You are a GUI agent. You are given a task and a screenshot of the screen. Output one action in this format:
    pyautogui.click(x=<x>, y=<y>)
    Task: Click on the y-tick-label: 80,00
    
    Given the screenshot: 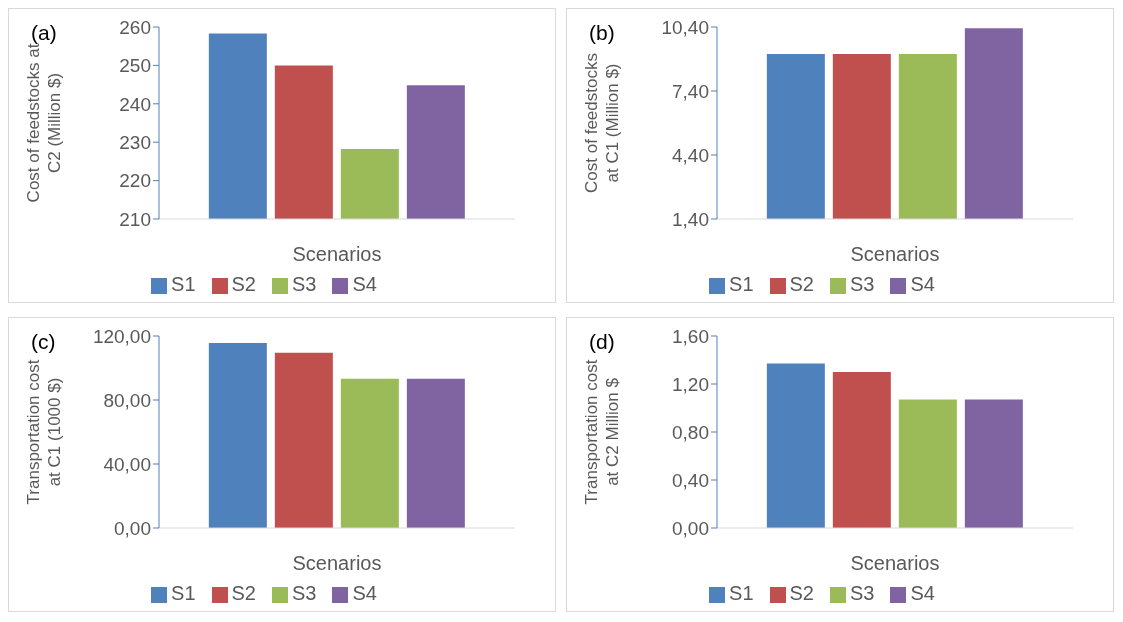 What is the action you would take?
    pyautogui.click(x=127, y=400)
    